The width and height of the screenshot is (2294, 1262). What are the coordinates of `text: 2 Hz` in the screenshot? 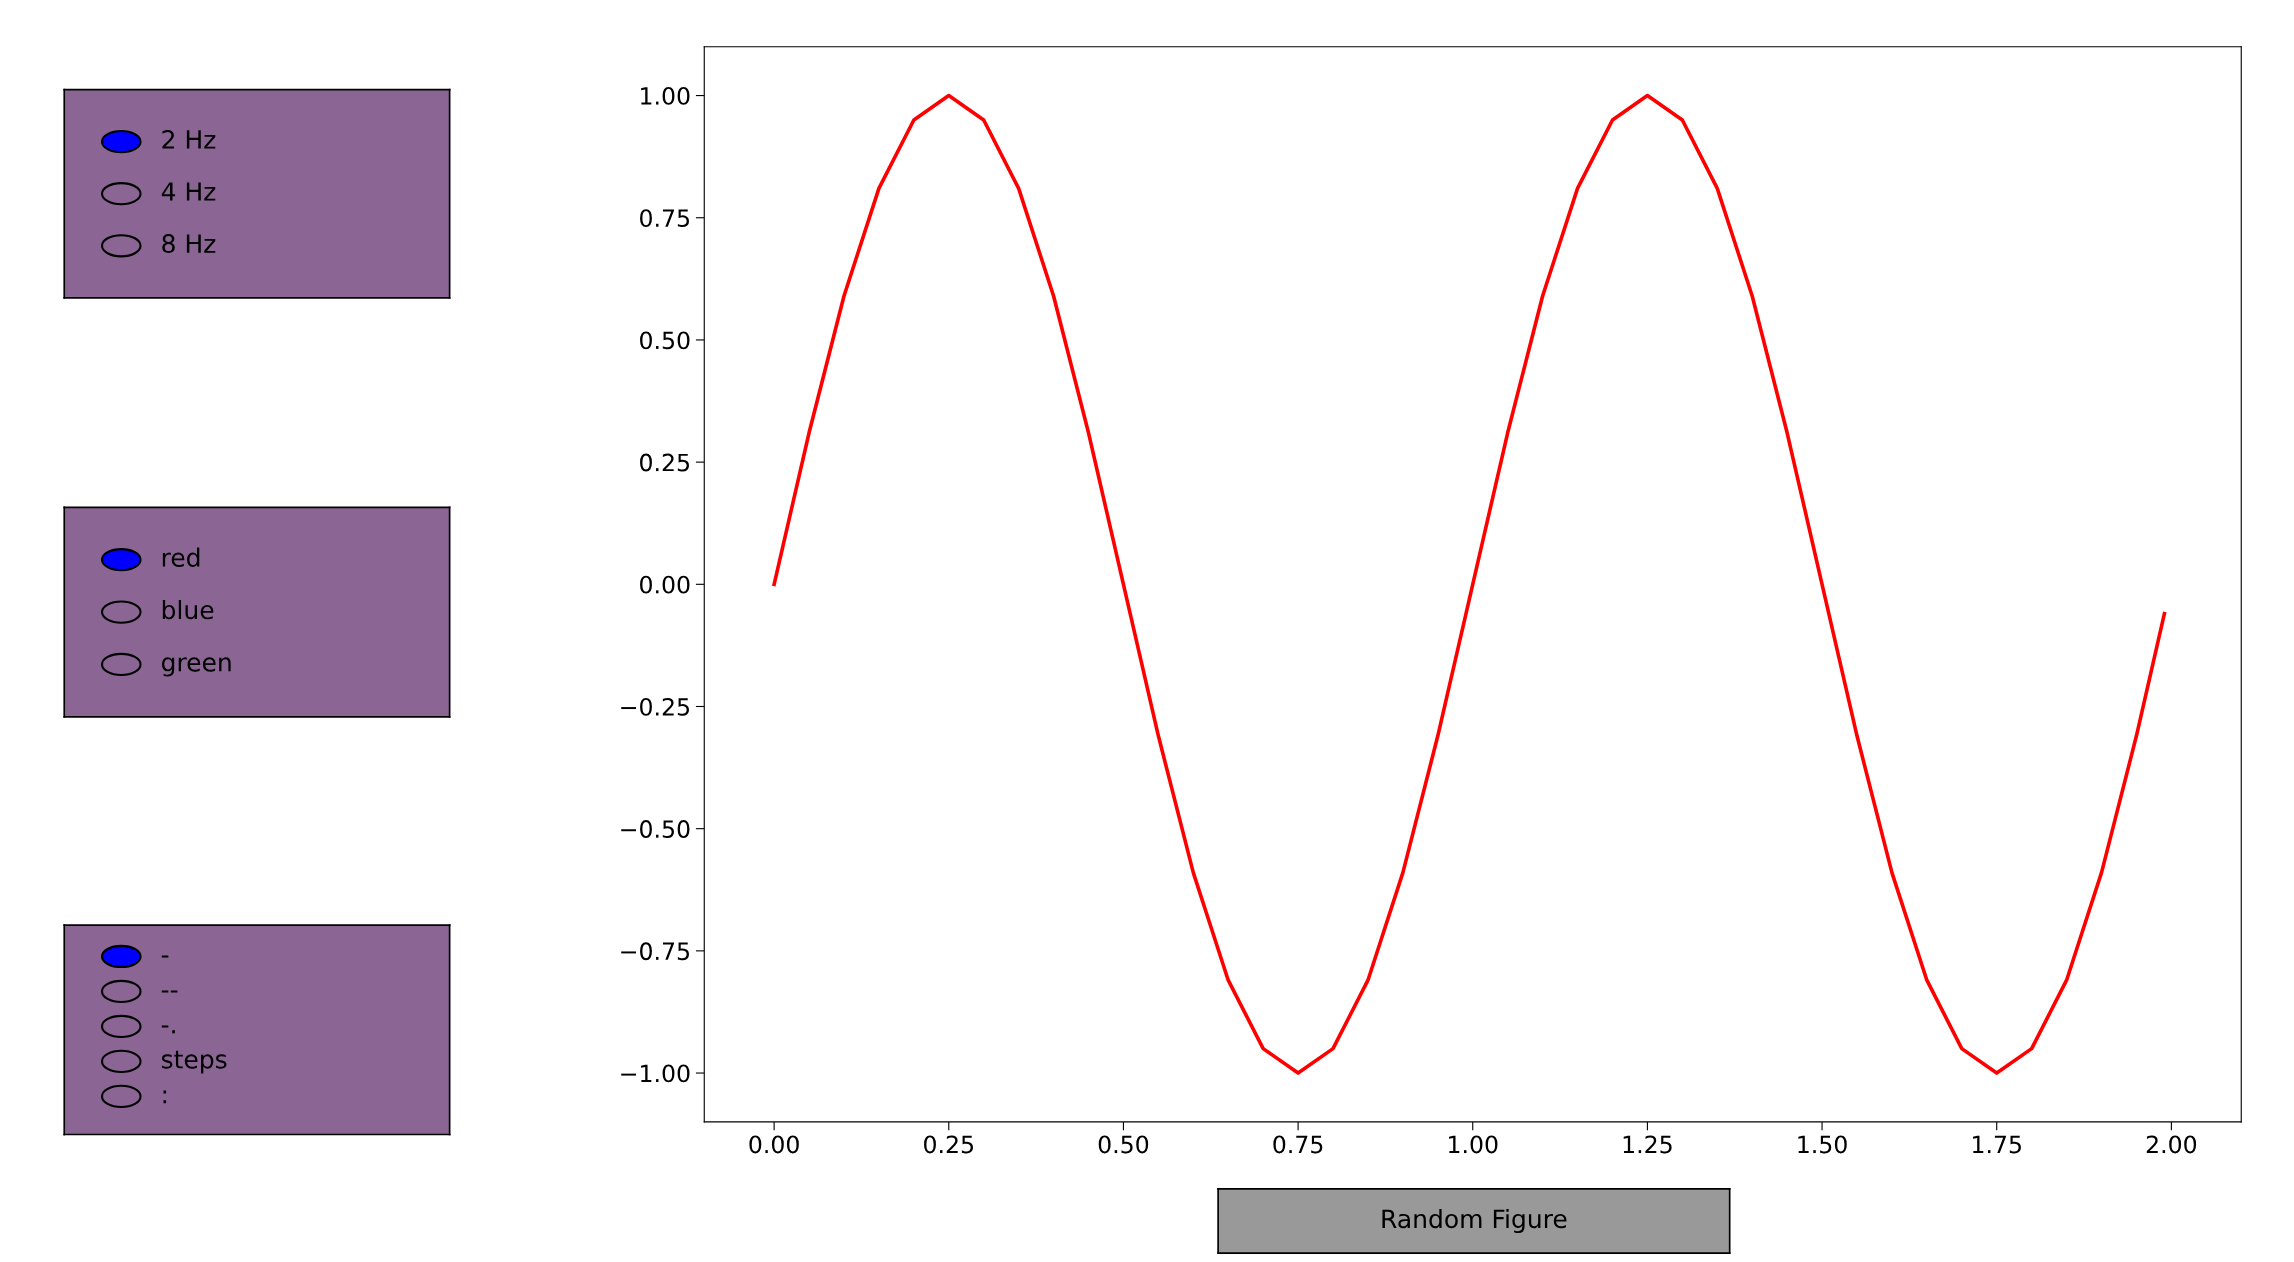 It's located at (189, 139).